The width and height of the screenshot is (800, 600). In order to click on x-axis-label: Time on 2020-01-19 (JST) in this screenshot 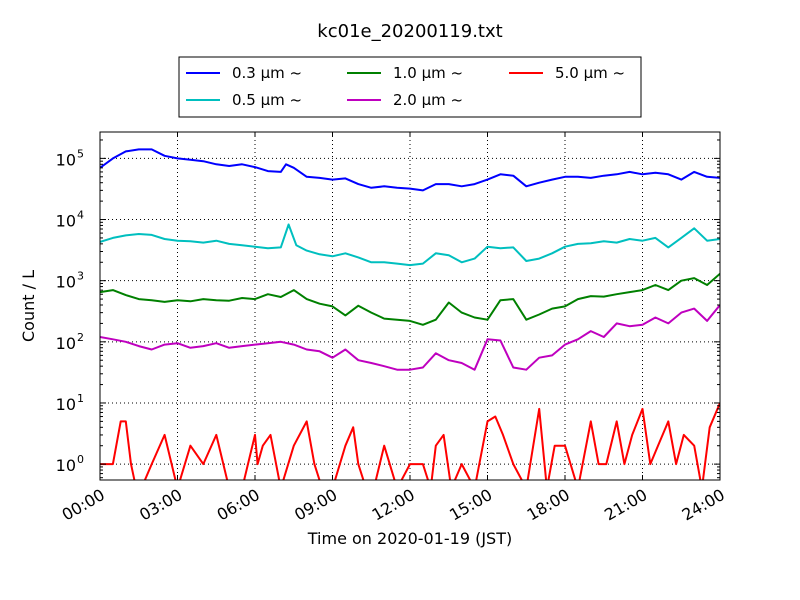, I will do `click(409, 538)`.